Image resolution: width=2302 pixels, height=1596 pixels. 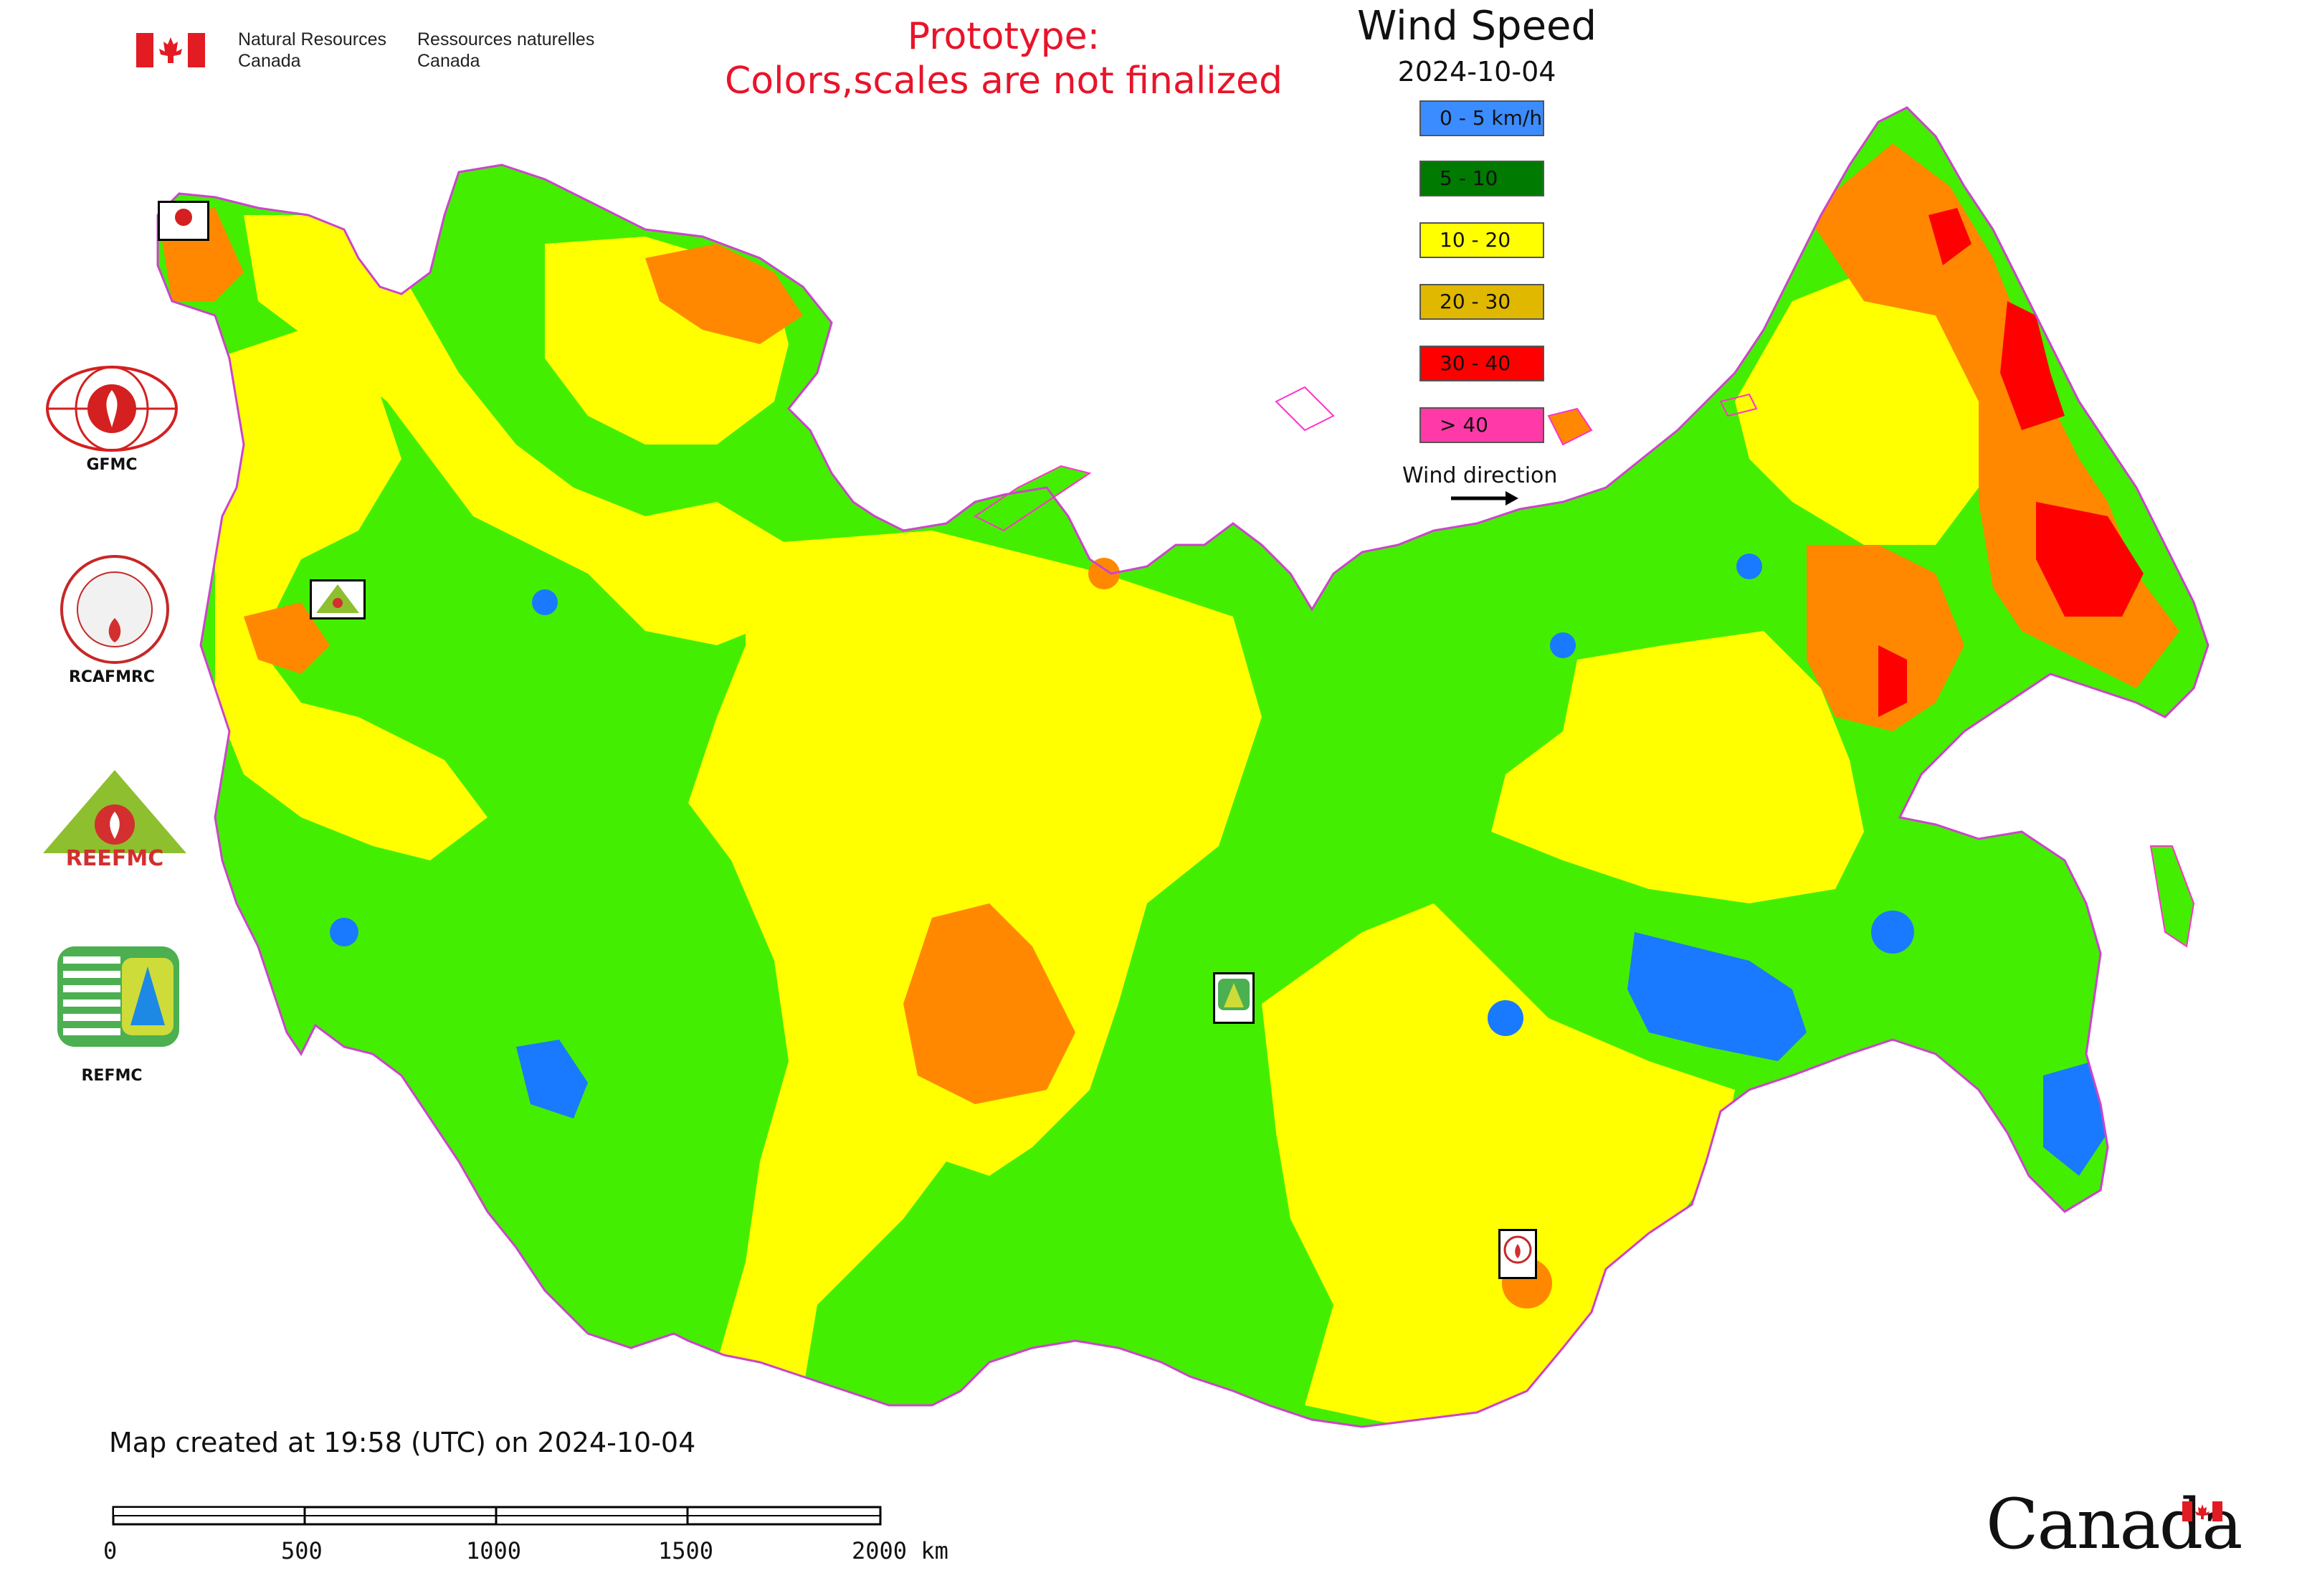 I want to click on map-created-note: Map created at 19:58 (UTC) on 2024-10-04, so click(x=402, y=1442).